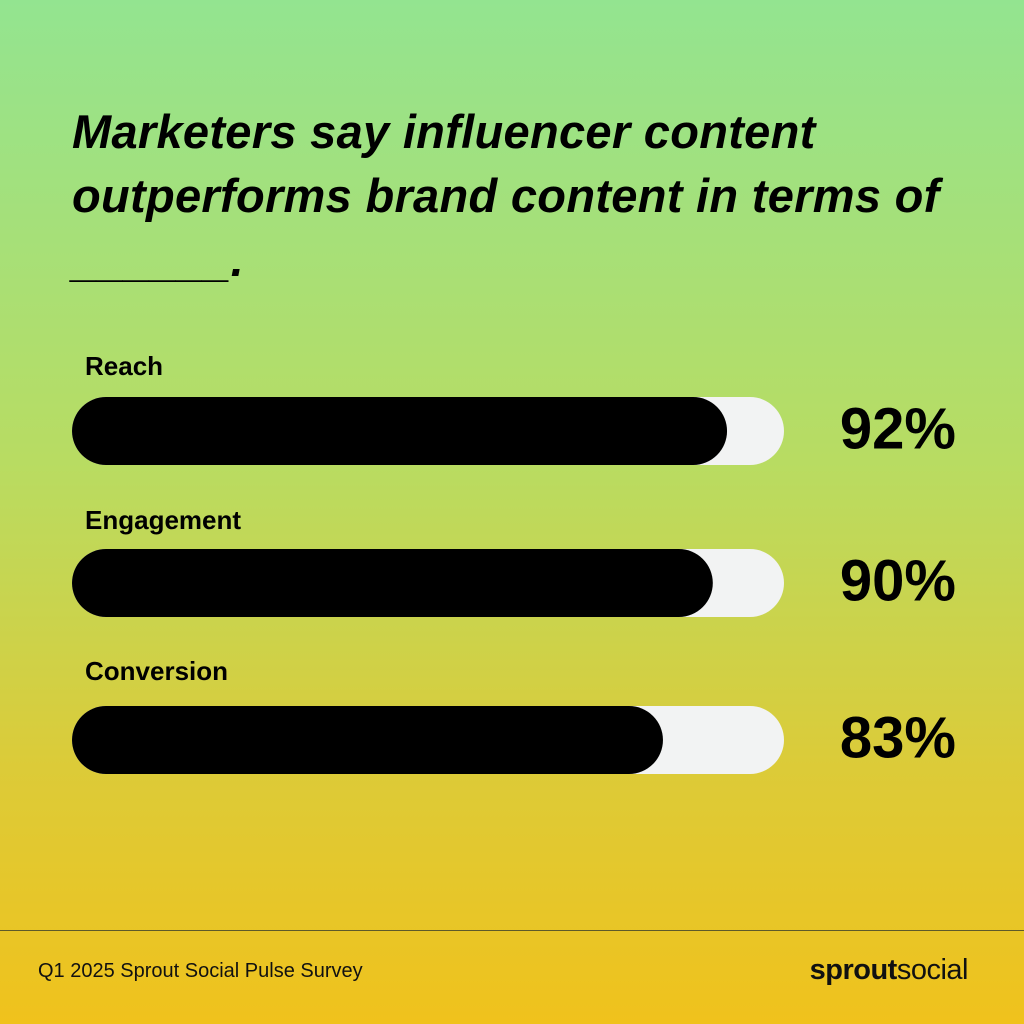 This screenshot has height=1024, width=1024. What do you see at coordinates (156, 671) in the screenshot?
I see `category-label: Conversion` at bounding box center [156, 671].